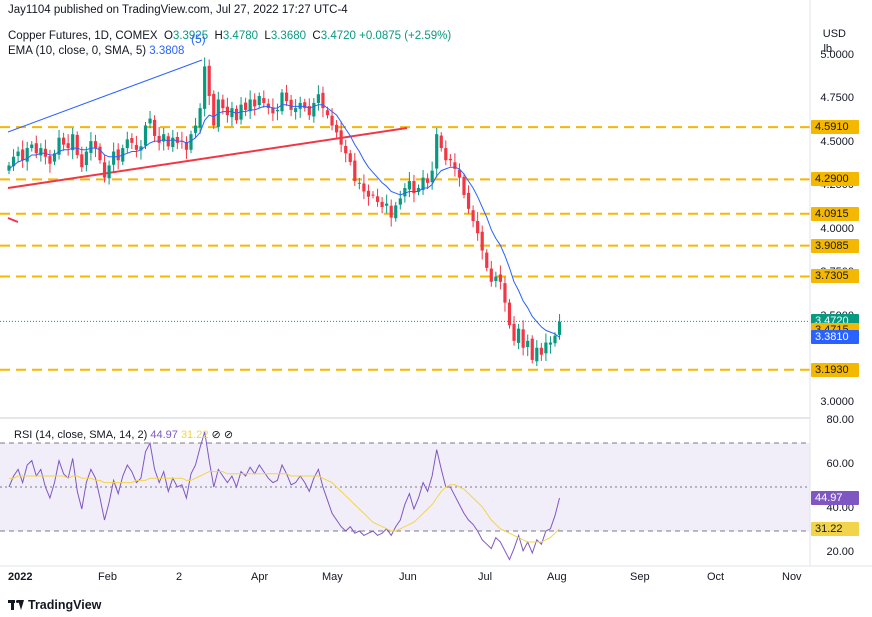 The height and width of the screenshot is (617, 872). Describe the element at coordinates (835, 245) in the screenshot. I see `level-badge: 3.9085` at that location.